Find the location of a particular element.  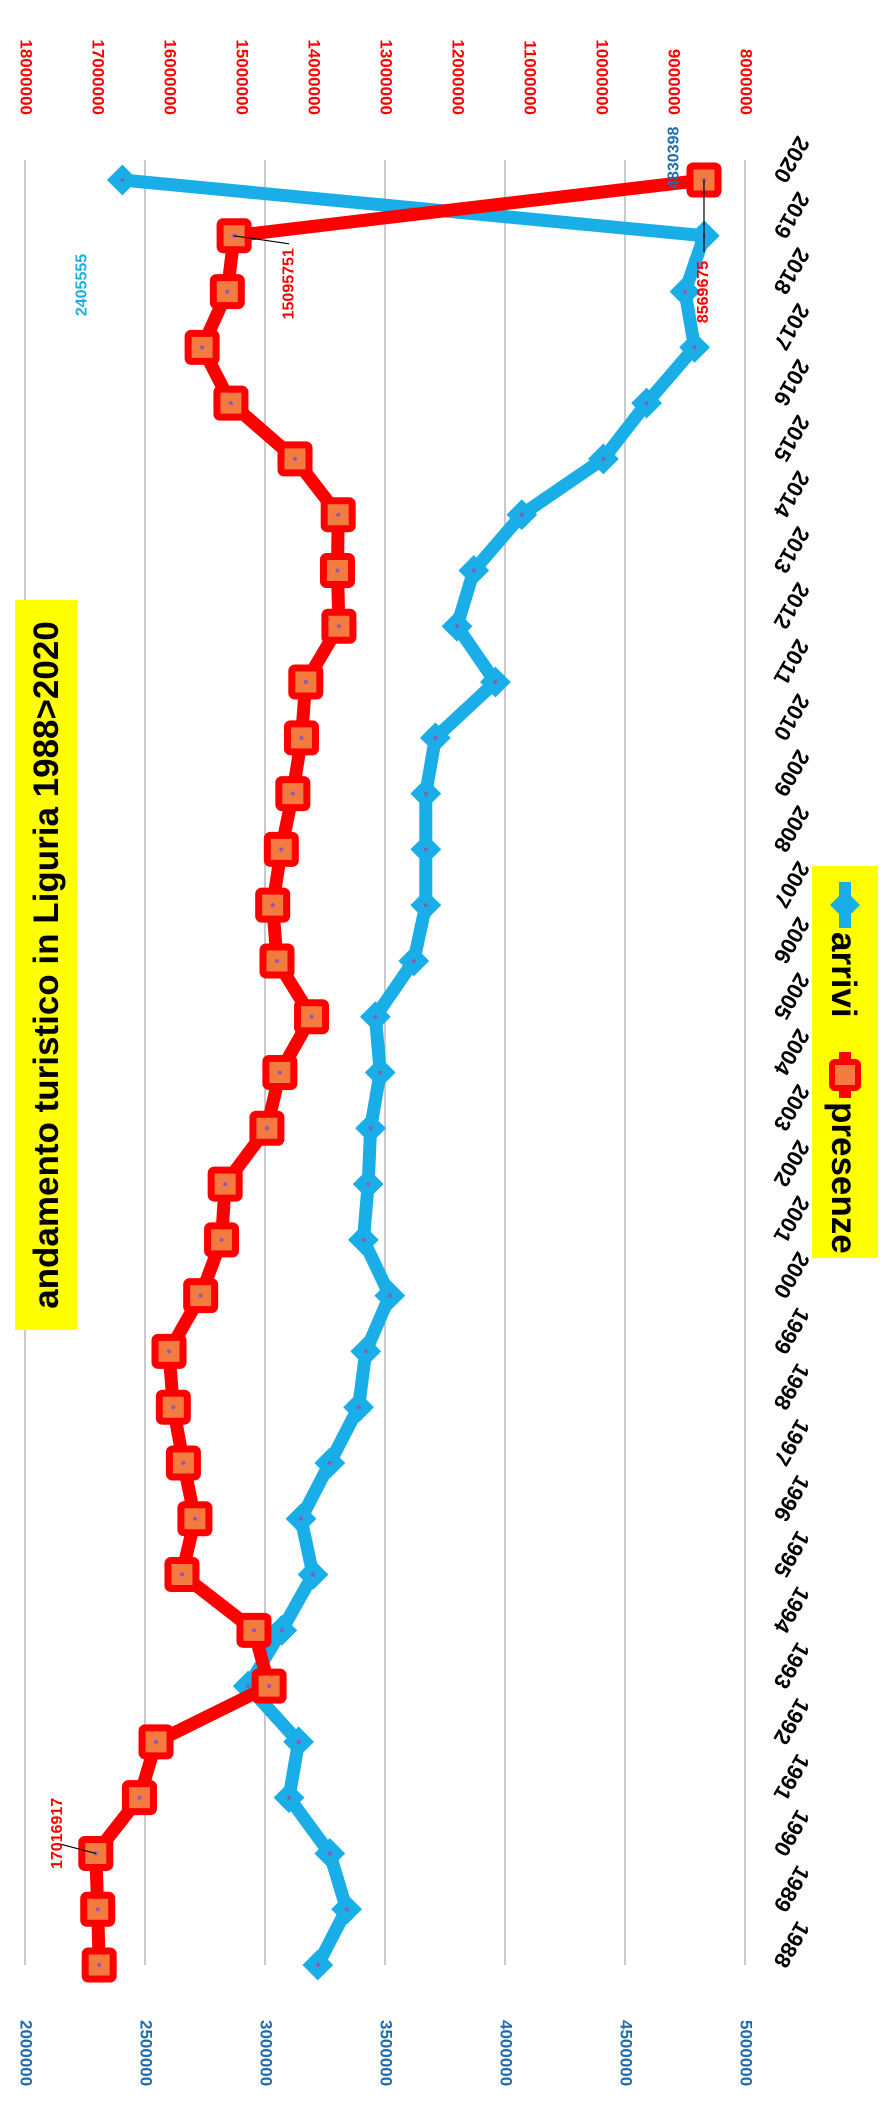

data-label: 15095751 is located at coordinates (288, 283).